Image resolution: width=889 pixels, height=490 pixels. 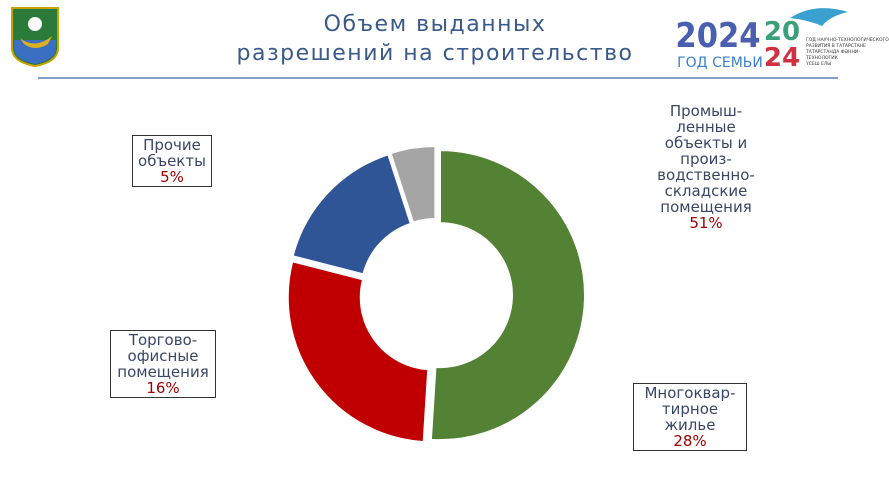 I want to click on data-label: Многоквар- тирное жилье 28%, so click(x=690, y=417).